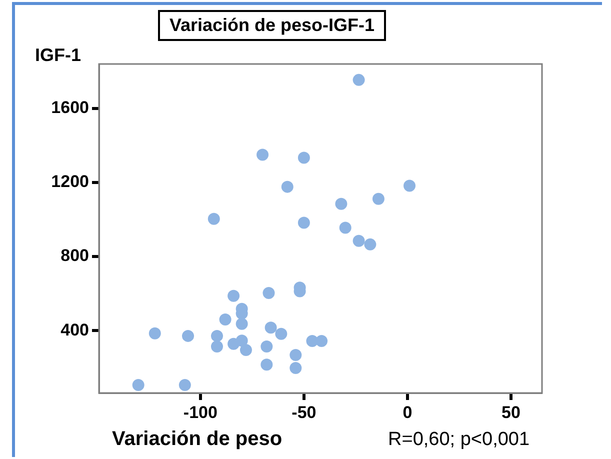  I want to click on x-tick-label: 0, so click(407, 412).